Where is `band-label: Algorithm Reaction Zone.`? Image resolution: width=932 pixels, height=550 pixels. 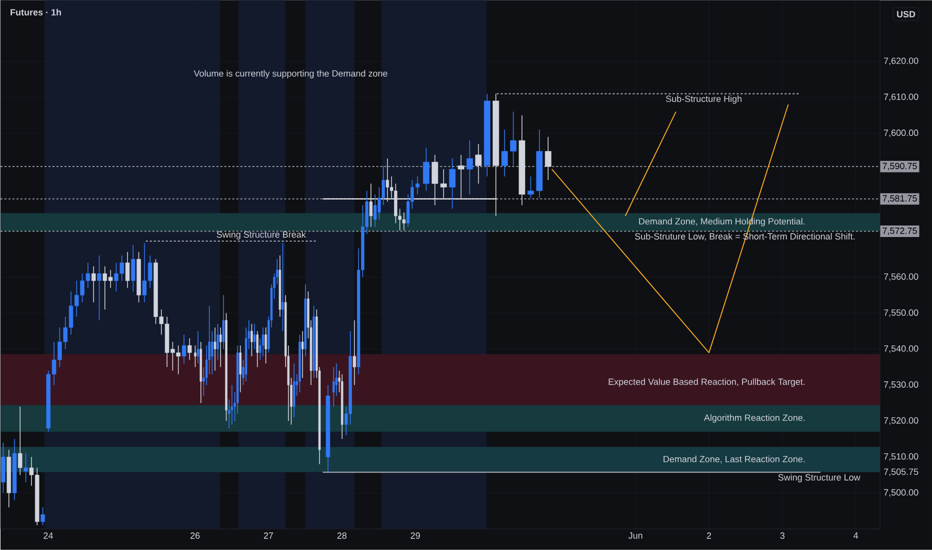 band-label: Algorithm Reaction Zone. is located at coordinates (754, 418).